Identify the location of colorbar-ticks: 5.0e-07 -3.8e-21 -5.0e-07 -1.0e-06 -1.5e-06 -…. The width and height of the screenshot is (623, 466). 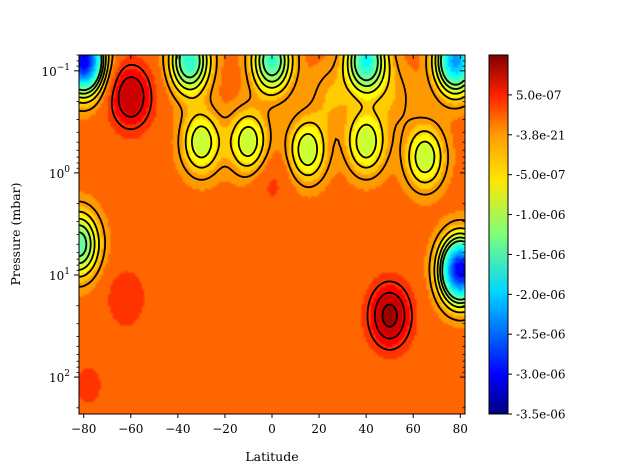
(537, 255).